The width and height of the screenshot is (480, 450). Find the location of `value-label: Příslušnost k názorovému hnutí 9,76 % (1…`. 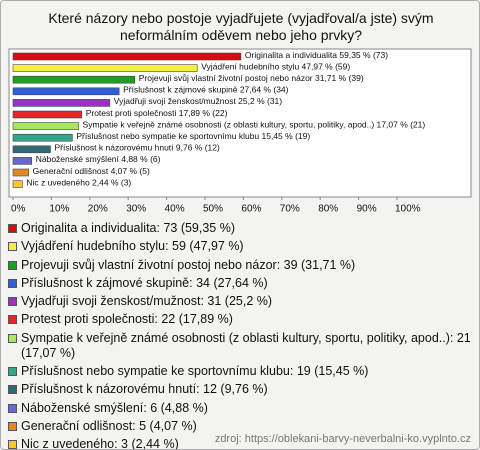

value-label: Příslušnost k názorovému hnutí 9,76 % (1… is located at coordinates (137, 148).